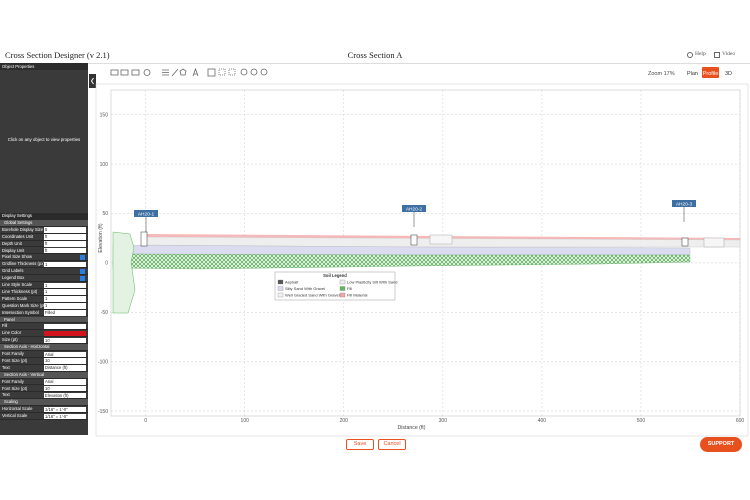 The width and height of the screenshot is (750, 500). I want to click on settings-row: Display Unit ft, so click(44, 251).